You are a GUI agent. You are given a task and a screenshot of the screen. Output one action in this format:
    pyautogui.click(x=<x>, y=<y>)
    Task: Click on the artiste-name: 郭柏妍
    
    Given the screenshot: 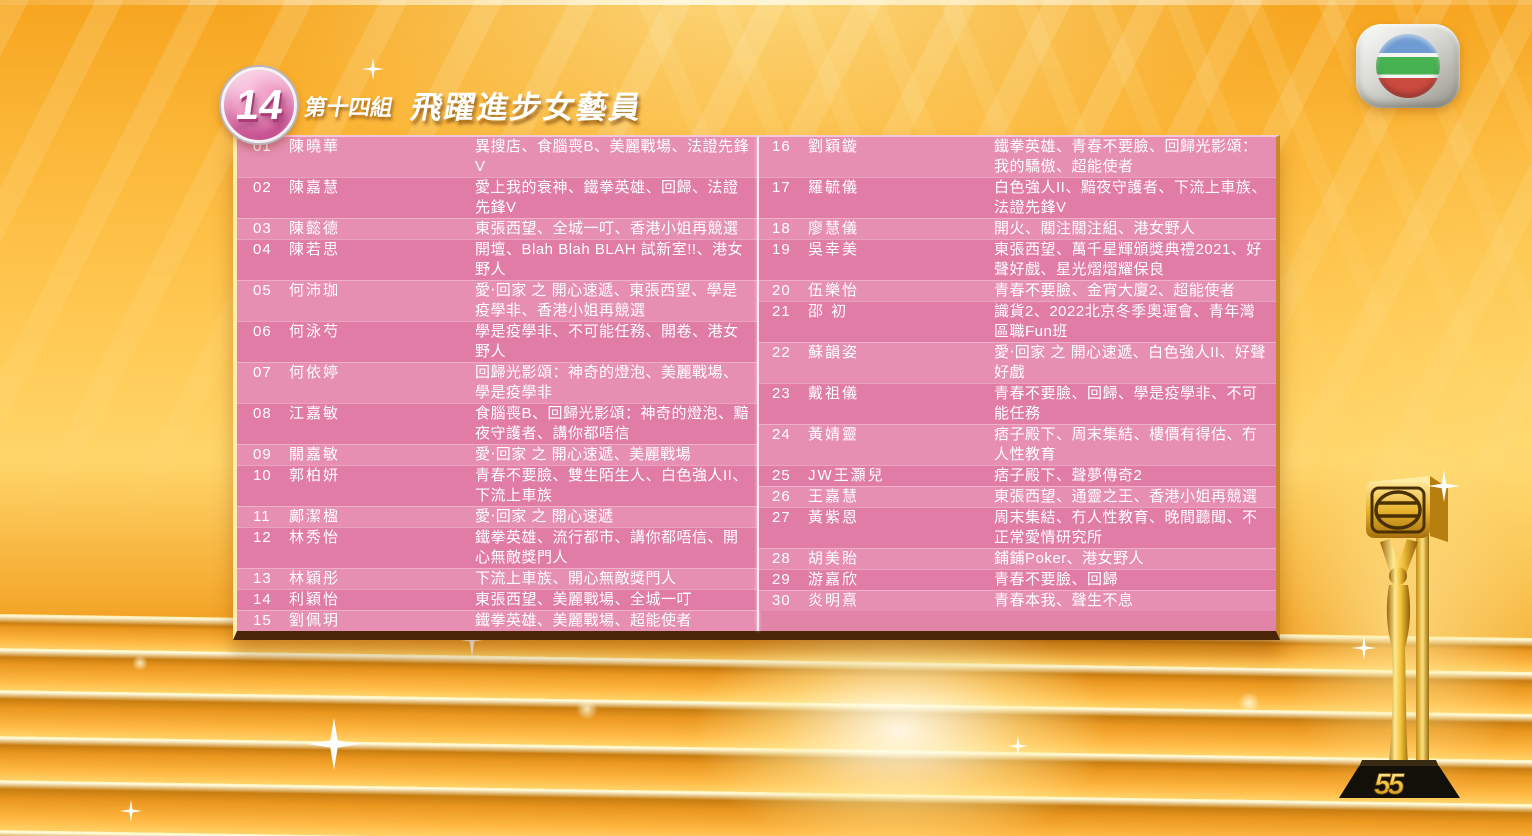 What is the action you would take?
    pyautogui.click(x=315, y=475)
    